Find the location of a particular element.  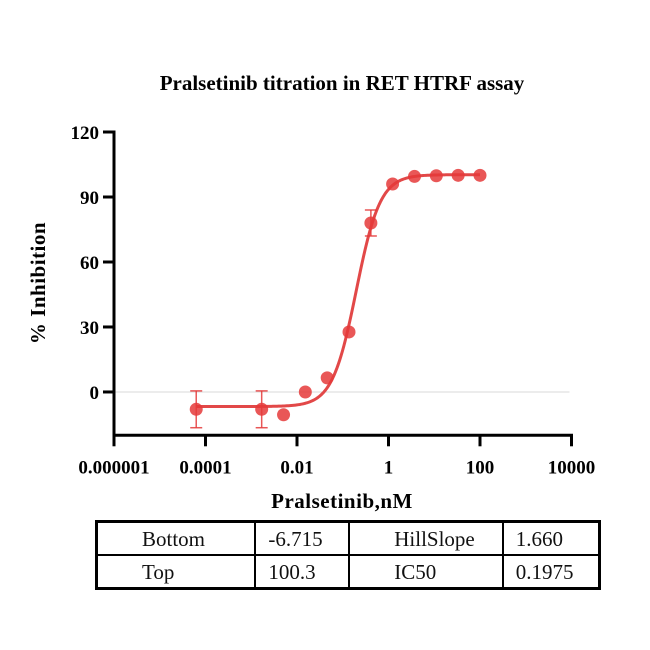

y-axis-label: % Inhibition is located at coordinates (38, 283).